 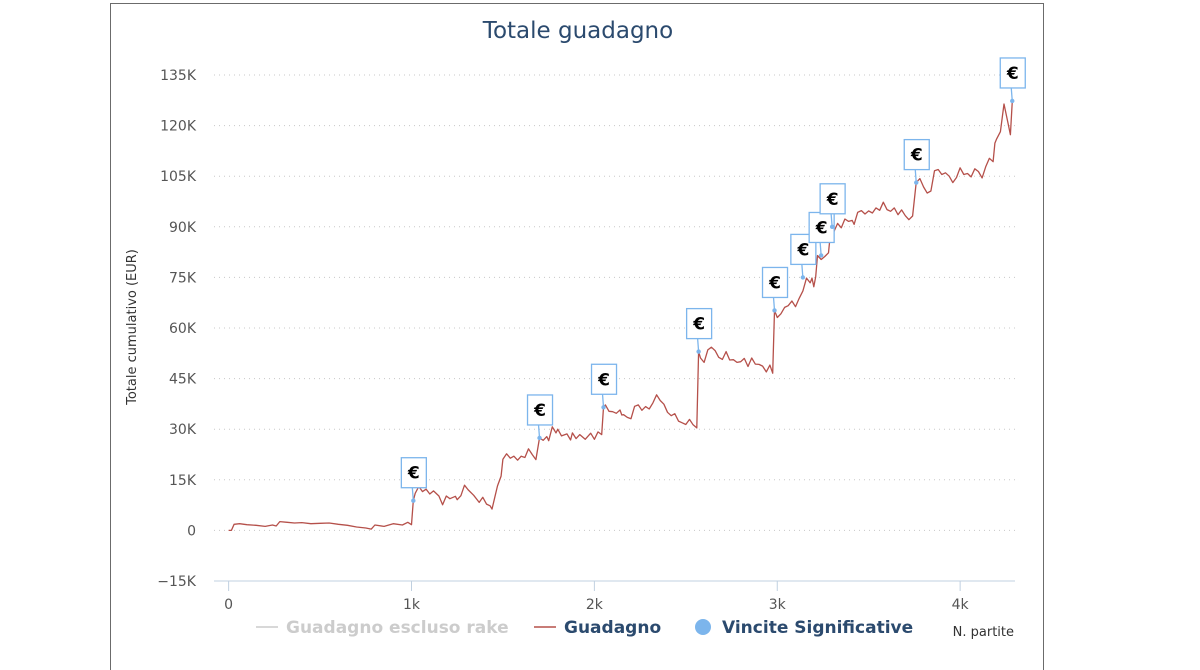 What do you see at coordinates (412, 605) in the screenshot?
I see `x-tick-label: 1k` at bounding box center [412, 605].